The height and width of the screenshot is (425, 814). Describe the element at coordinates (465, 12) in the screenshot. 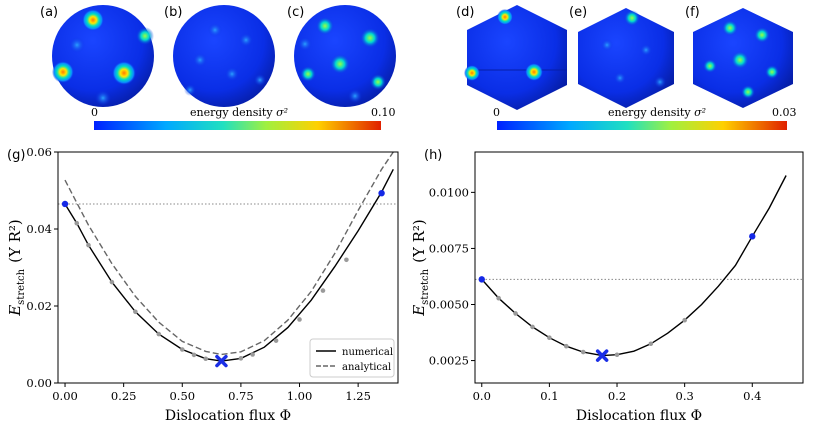

I see `panel-label-d: (d)` at that location.